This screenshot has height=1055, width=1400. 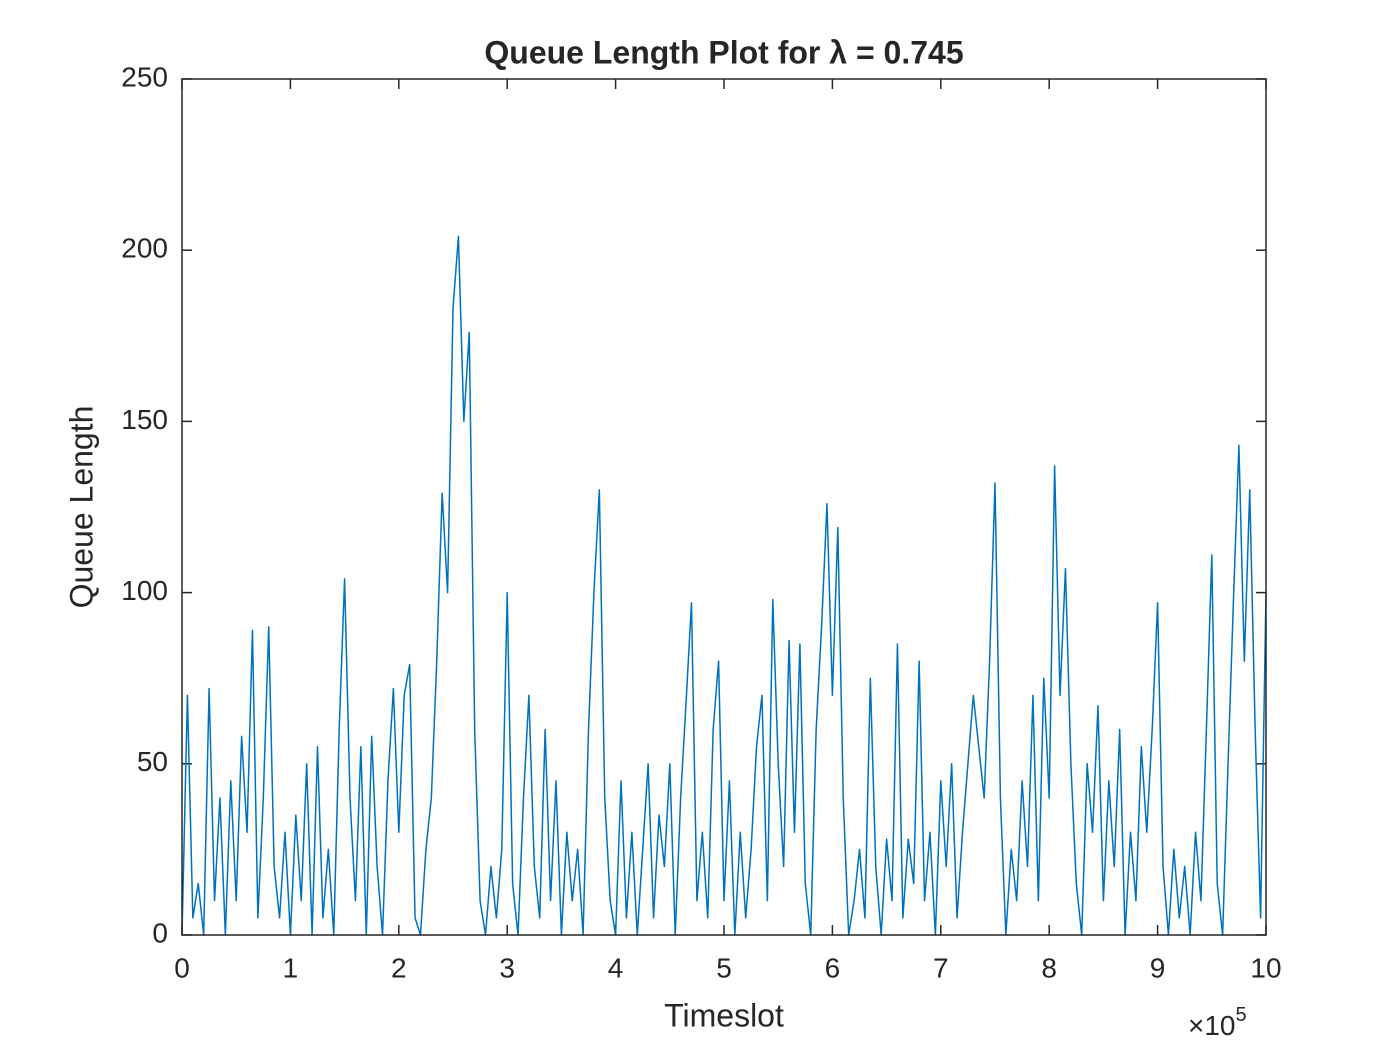 I want to click on x-tick-label: 9, so click(x=1158, y=967).